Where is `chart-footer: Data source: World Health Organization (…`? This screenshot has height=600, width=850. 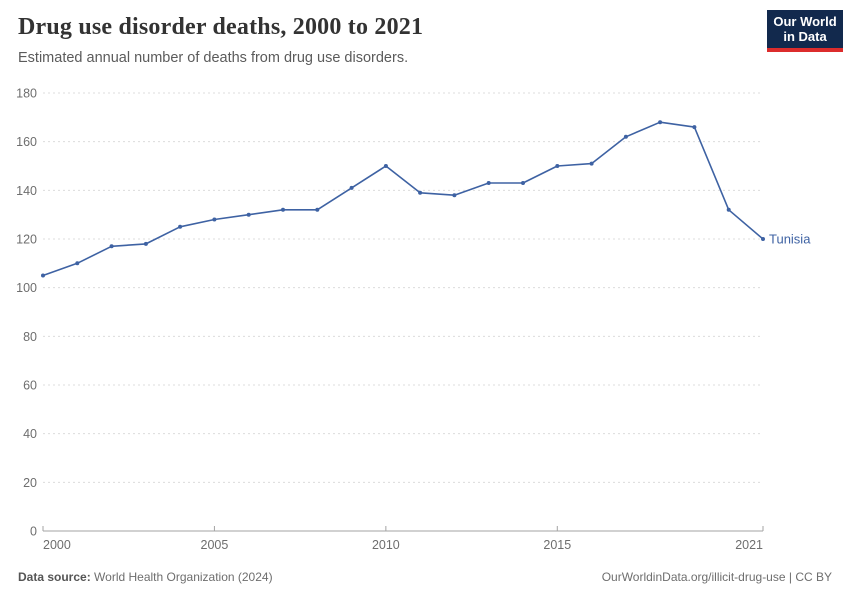
chart-footer: Data source: World Health Organization (… is located at coordinates (425, 577).